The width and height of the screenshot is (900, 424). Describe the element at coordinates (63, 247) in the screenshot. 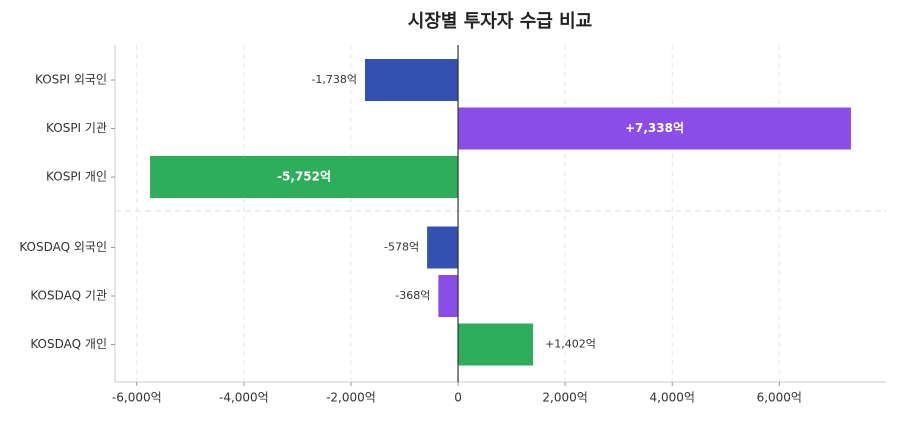

I see `y-tick-label: KOSDAQ 외국인` at that location.